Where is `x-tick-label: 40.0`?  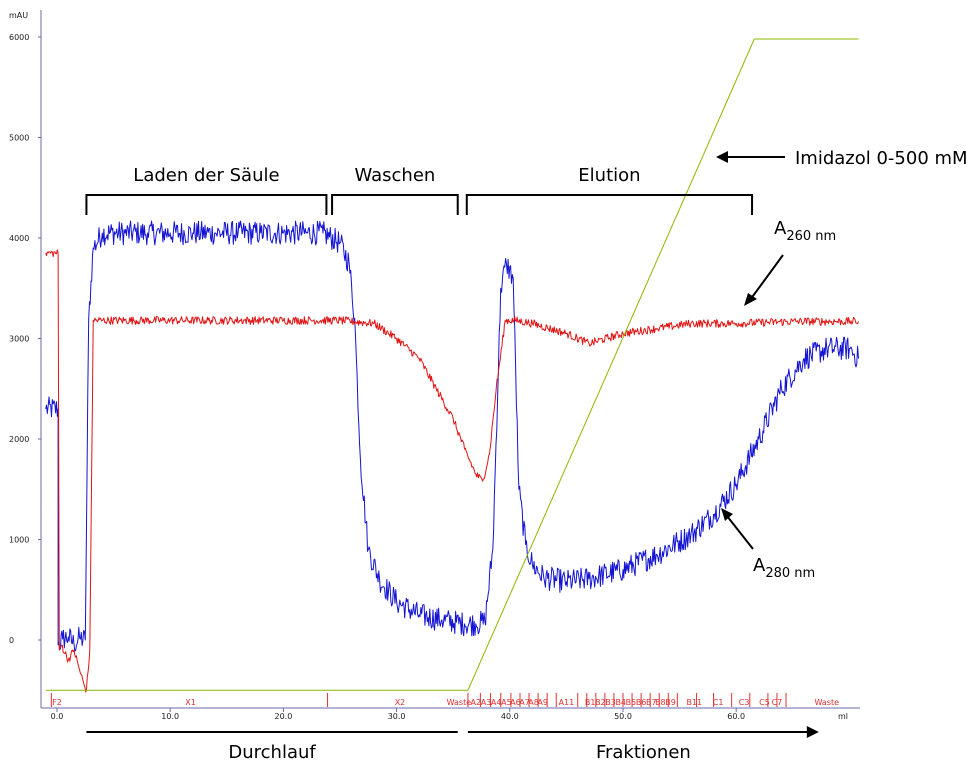 x-tick-label: 40.0 is located at coordinates (510, 716).